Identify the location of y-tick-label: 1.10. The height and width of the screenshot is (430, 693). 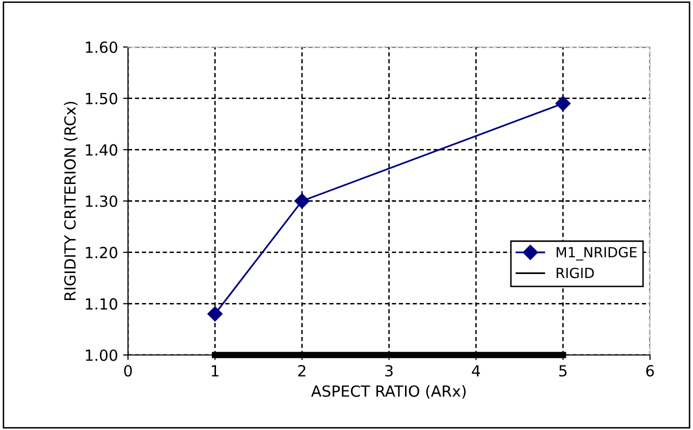
(102, 304).